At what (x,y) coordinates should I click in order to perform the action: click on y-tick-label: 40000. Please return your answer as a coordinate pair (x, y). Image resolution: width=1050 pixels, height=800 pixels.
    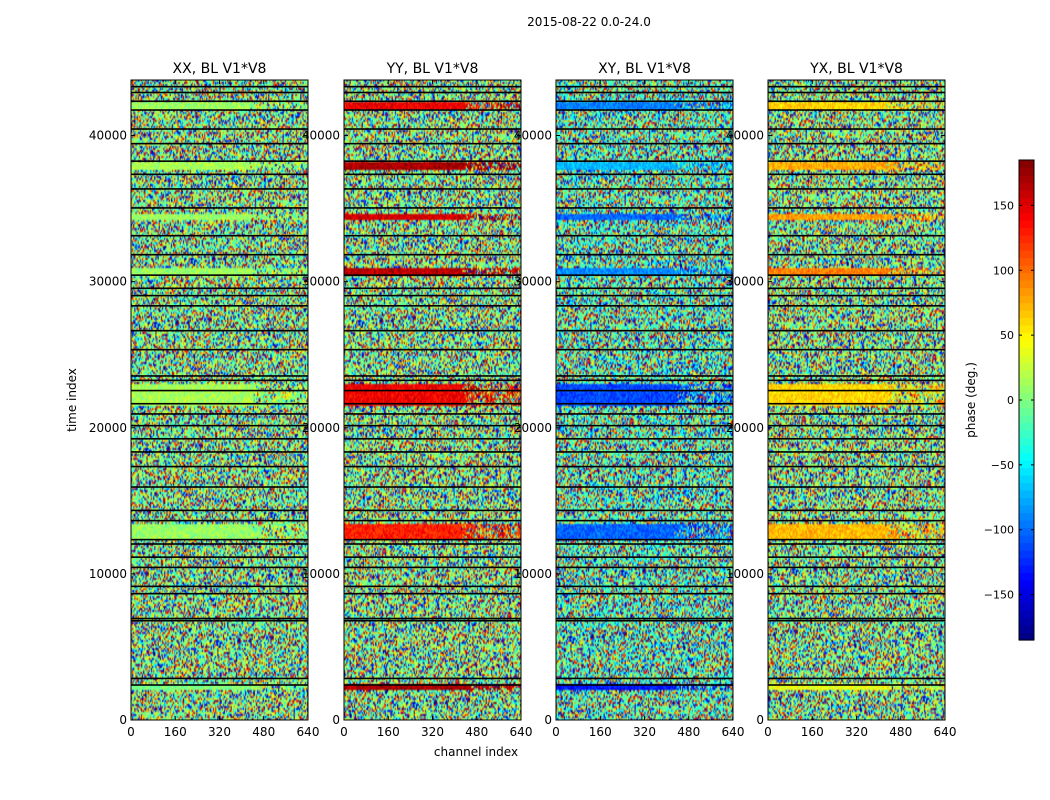
    Looking at the image, I should click on (321, 136).